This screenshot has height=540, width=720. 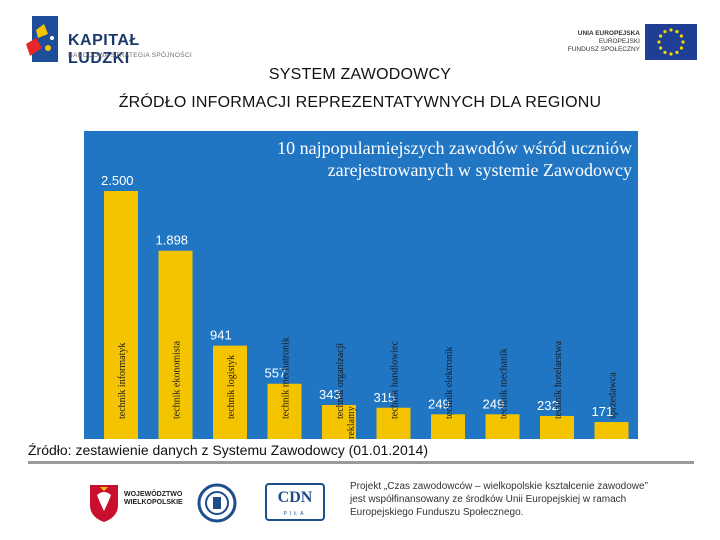 What do you see at coordinates (172, 240) in the screenshot?
I see `bar-value-label-2: 1.898` at bounding box center [172, 240].